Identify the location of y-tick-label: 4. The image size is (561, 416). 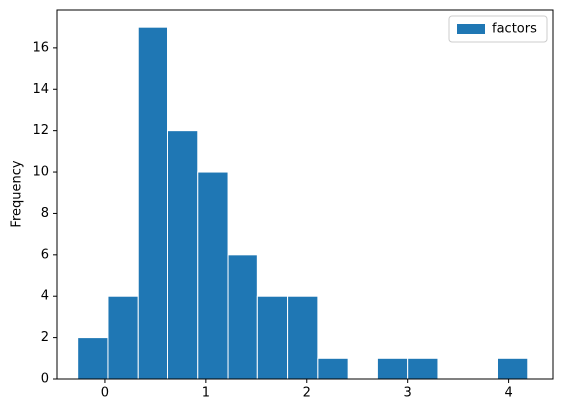
(45, 296).